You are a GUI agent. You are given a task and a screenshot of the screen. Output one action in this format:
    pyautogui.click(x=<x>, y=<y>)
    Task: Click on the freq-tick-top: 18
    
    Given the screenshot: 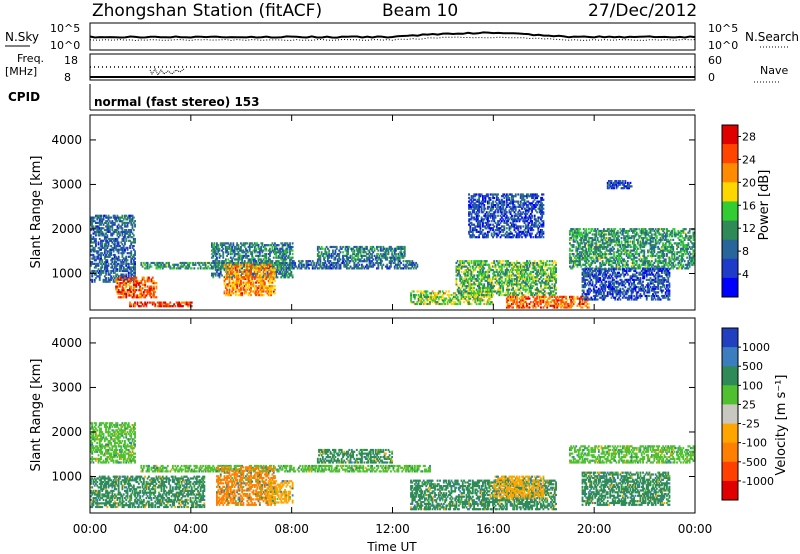 What is the action you would take?
    pyautogui.click(x=71, y=60)
    